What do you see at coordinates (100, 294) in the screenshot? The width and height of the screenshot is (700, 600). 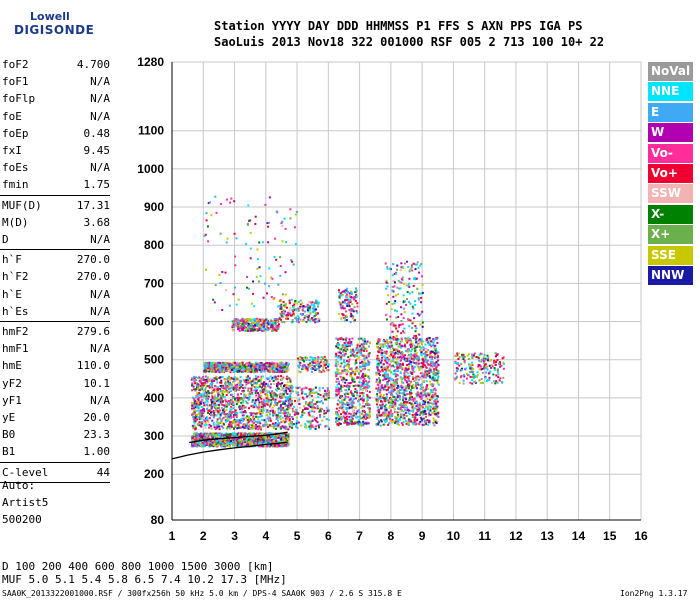 I see `param-value: N/A` at bounding box center [100, 294].